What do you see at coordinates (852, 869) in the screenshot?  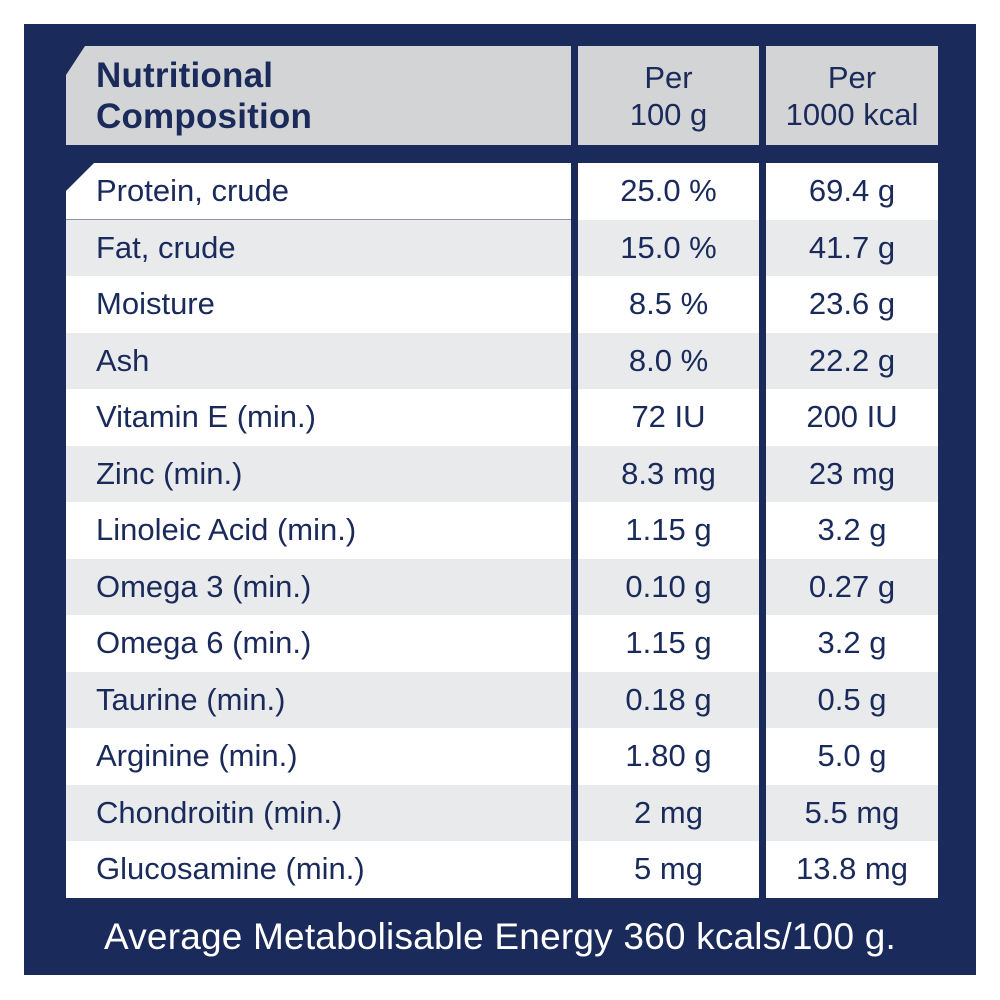 I see `row-value-per-1000kcal: 13.8 mg` at bounding box center [852, 869].